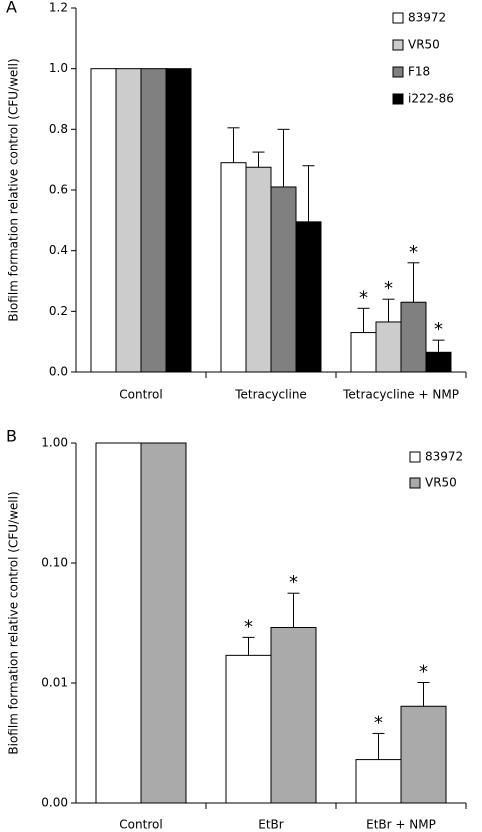 The image size is (482, 832). I want to click on y-tick-label: 1.0, so click(58, 68).